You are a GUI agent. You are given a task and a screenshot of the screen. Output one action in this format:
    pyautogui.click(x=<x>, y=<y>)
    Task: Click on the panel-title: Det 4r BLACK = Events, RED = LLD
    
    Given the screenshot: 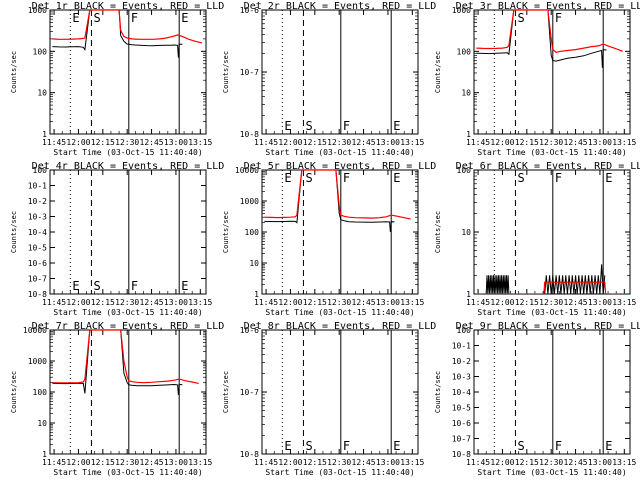 What is the action you would take?
    pyautogui.click(x=128, y=166)
    